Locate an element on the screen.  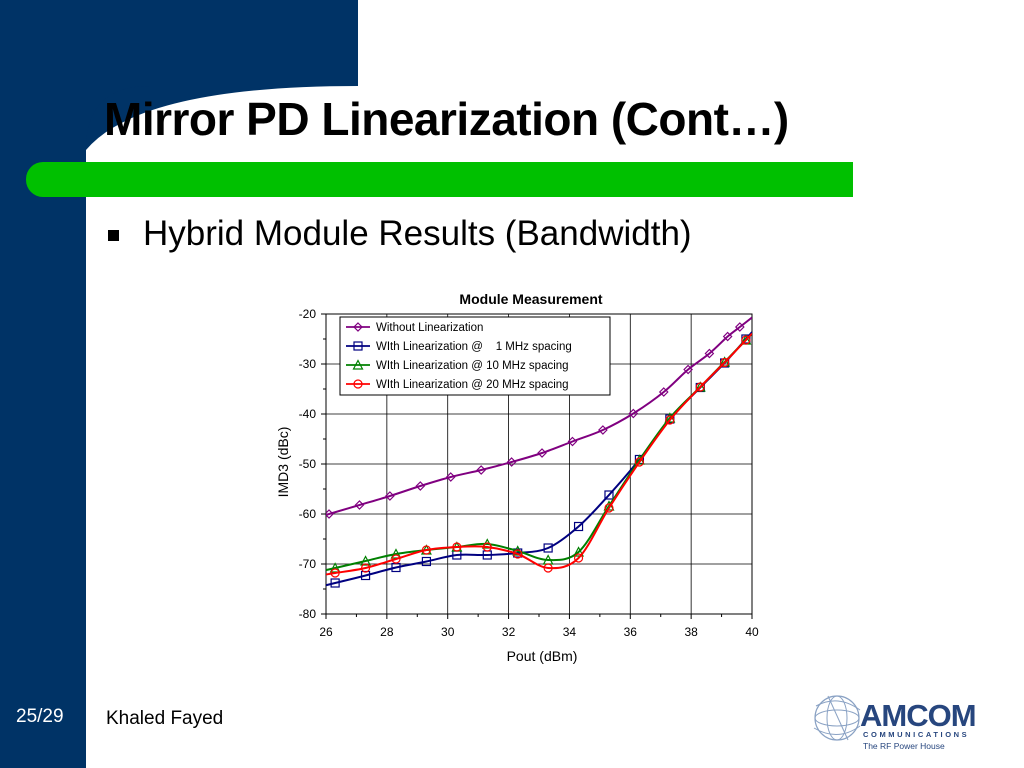
x-tick-label: 40 is located at coordinates (752, 632).